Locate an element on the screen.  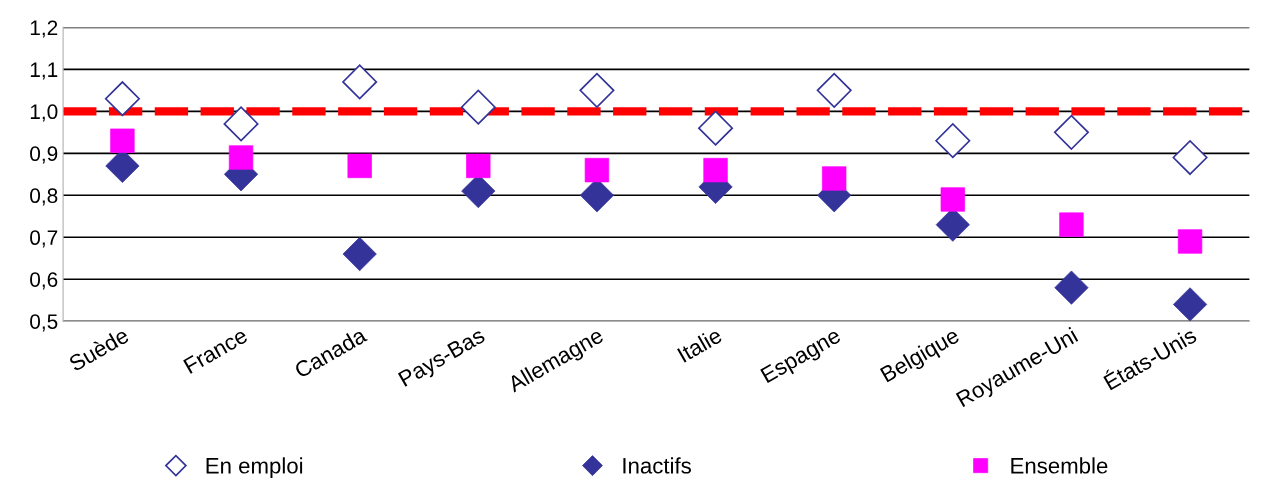
legend-label: En emploi is located at coordinates (254, 467).